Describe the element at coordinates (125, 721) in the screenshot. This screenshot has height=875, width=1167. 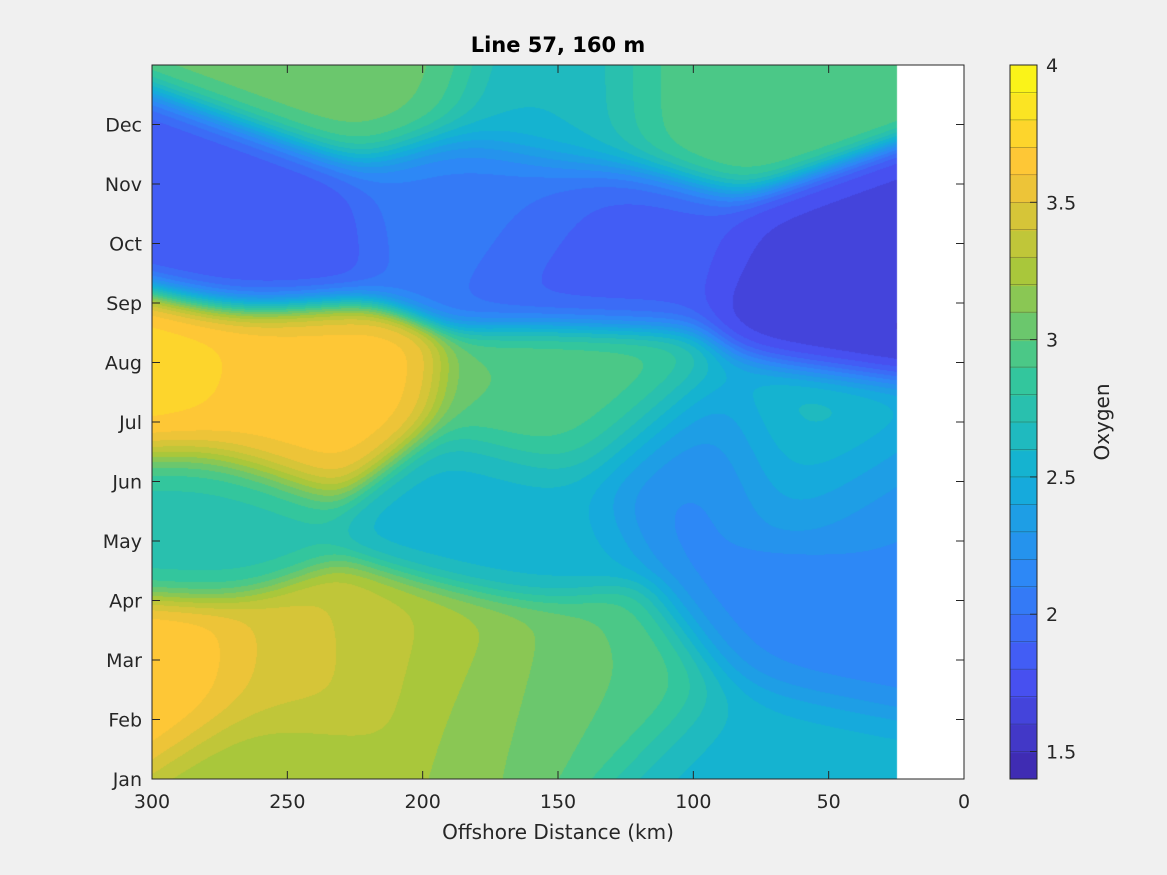
I see `y-tick-label: Feb` at that location.